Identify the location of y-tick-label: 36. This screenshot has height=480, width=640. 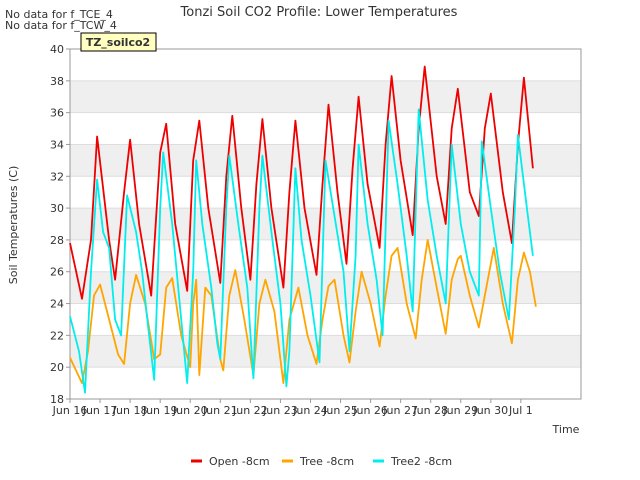
(57, 113).